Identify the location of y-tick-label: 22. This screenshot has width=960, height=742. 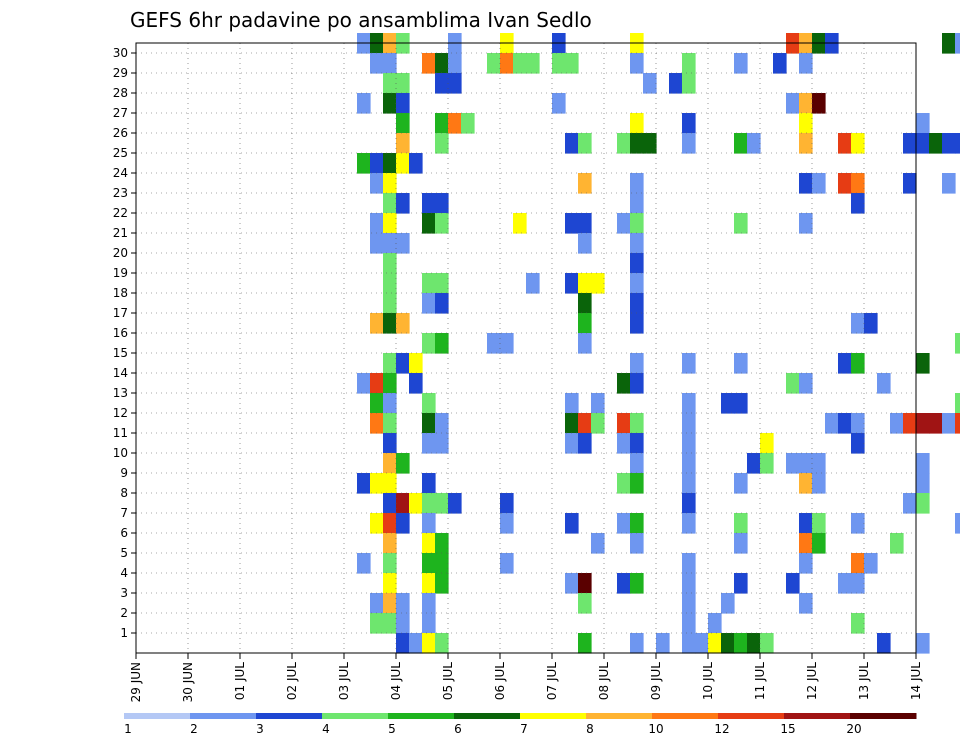
(120, 213).